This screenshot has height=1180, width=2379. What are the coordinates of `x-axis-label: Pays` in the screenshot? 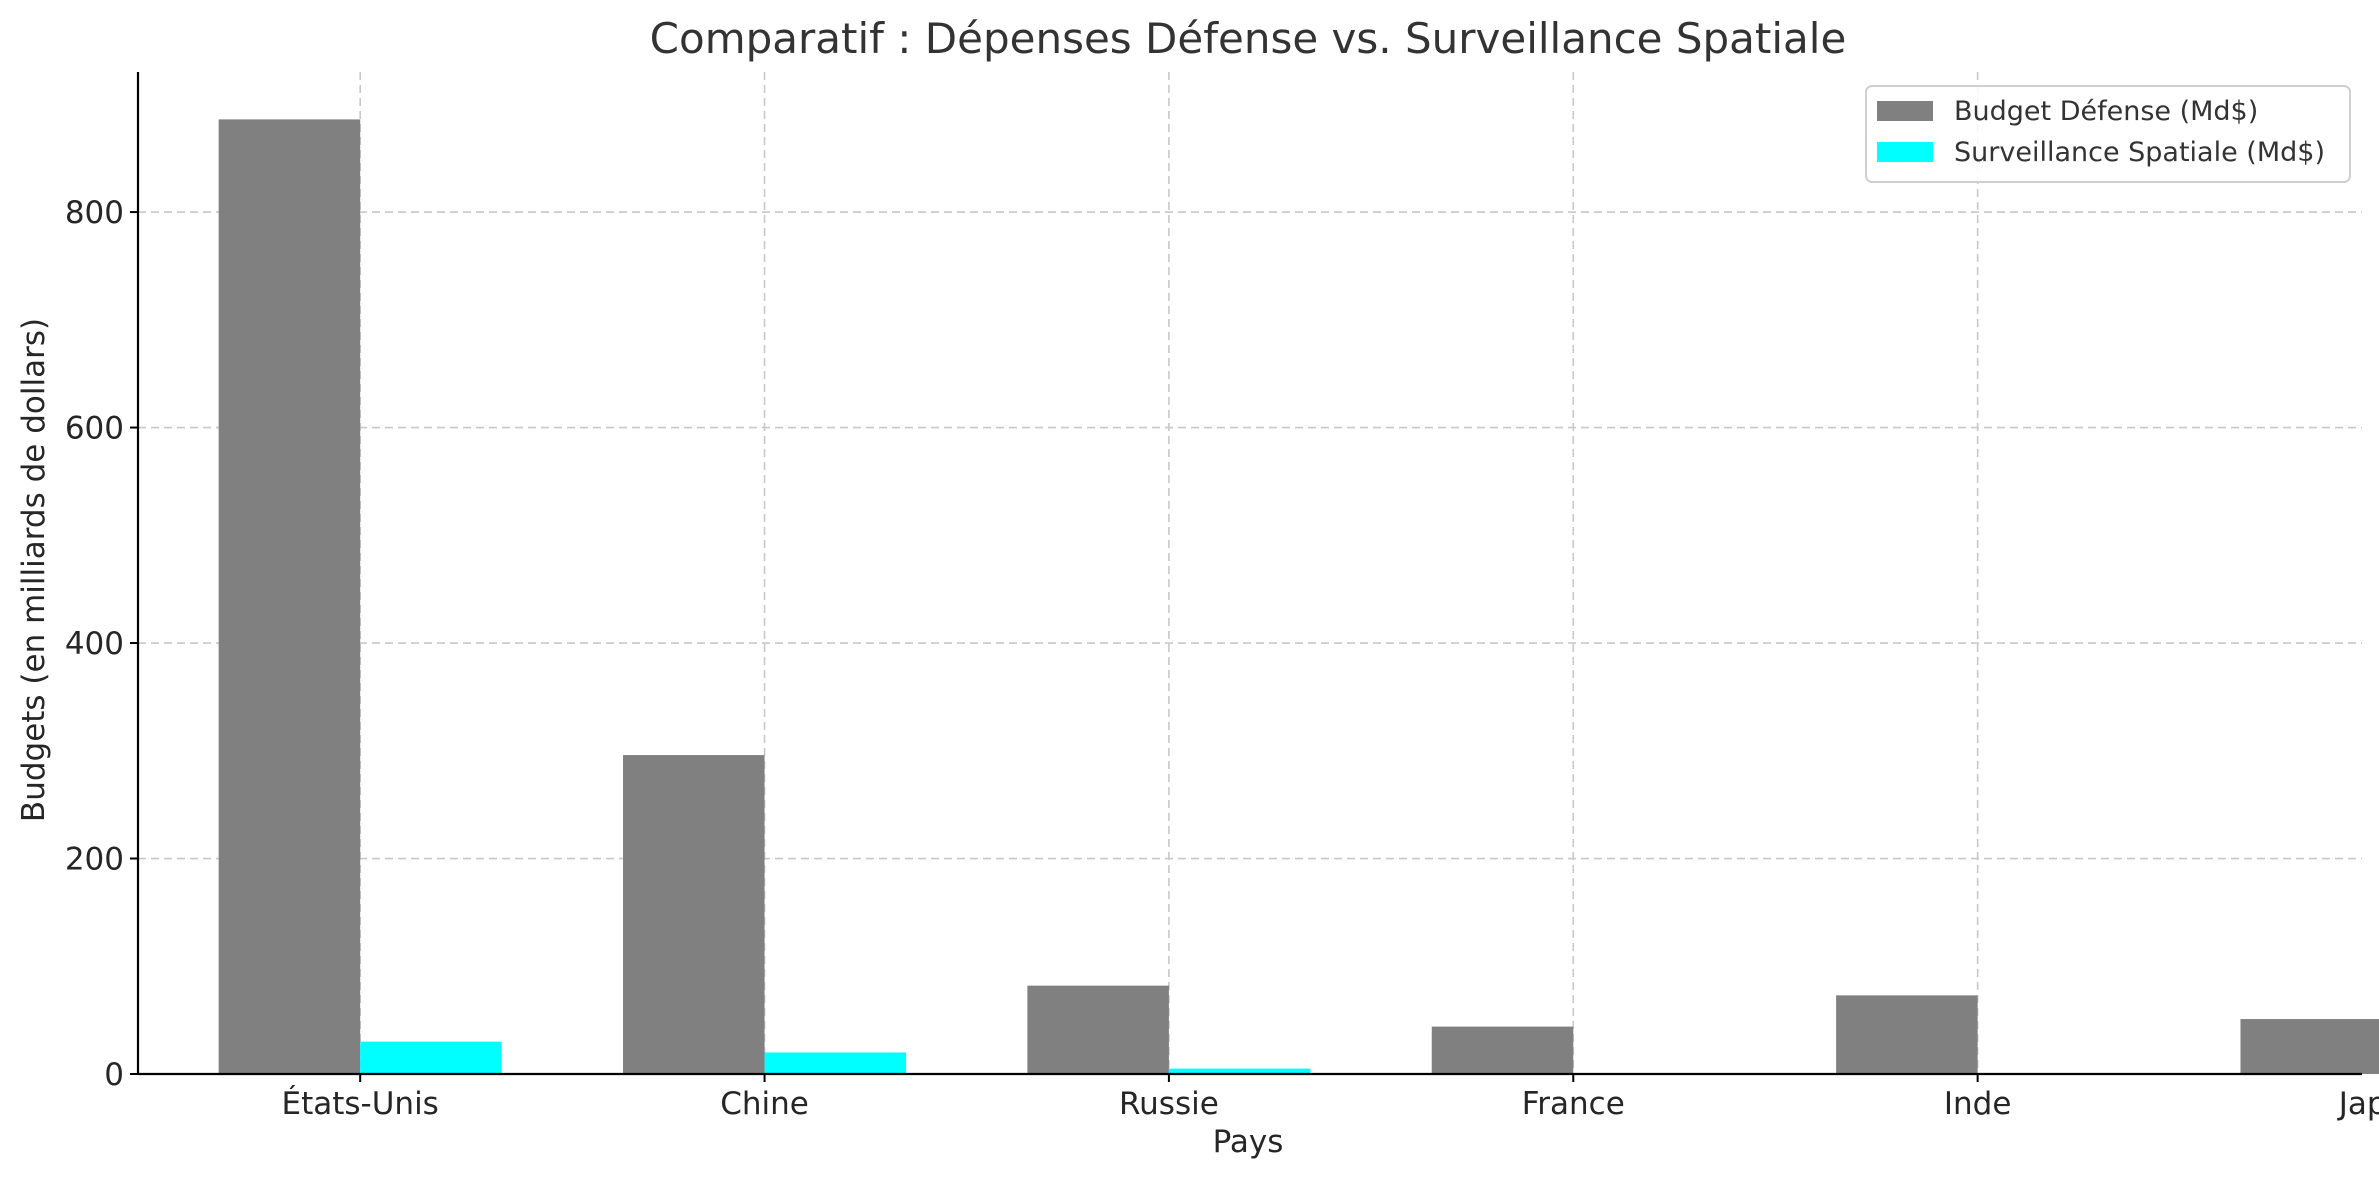 It's located at (1248, 1142).